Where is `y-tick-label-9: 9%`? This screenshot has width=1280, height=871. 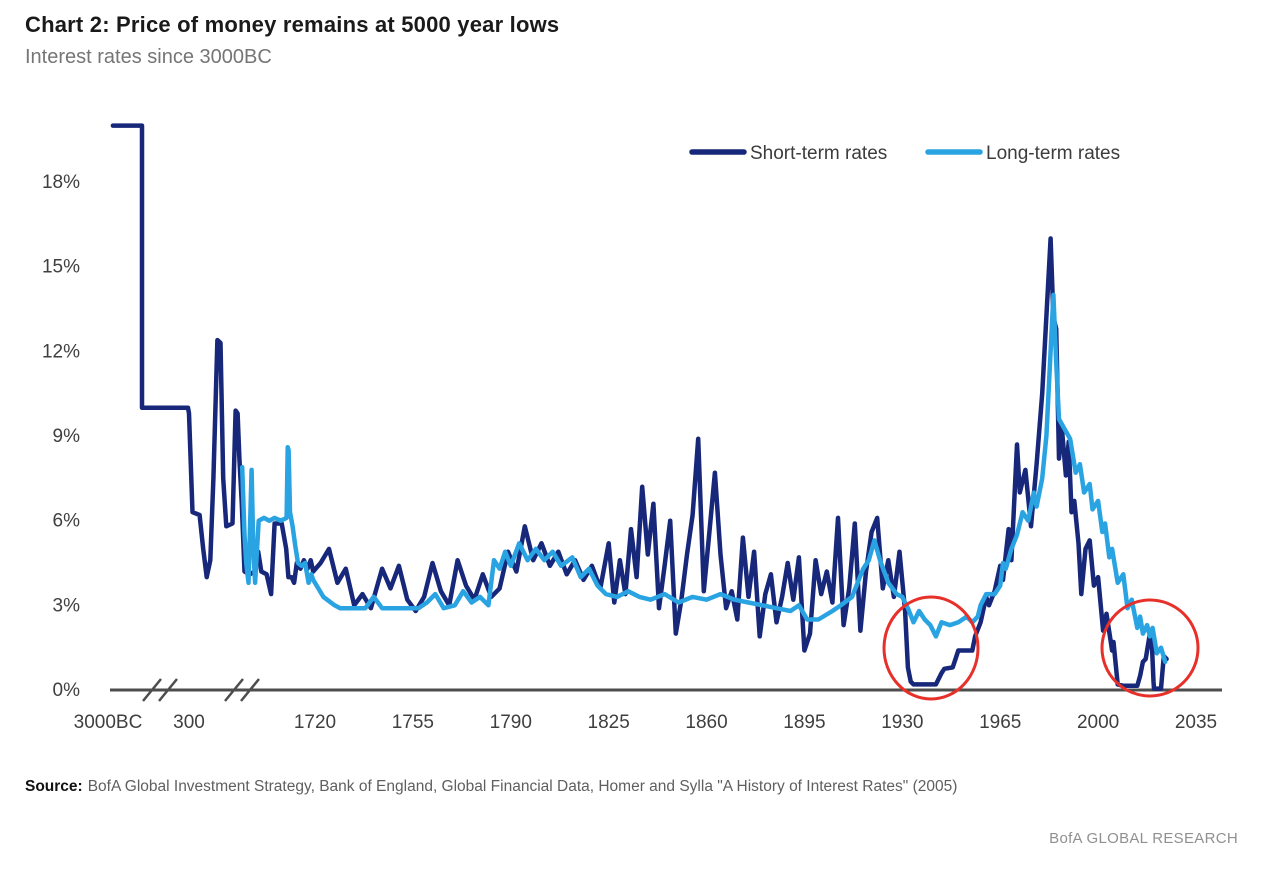
y-tick-label-9: 9% is located at coordinates (67, 436).